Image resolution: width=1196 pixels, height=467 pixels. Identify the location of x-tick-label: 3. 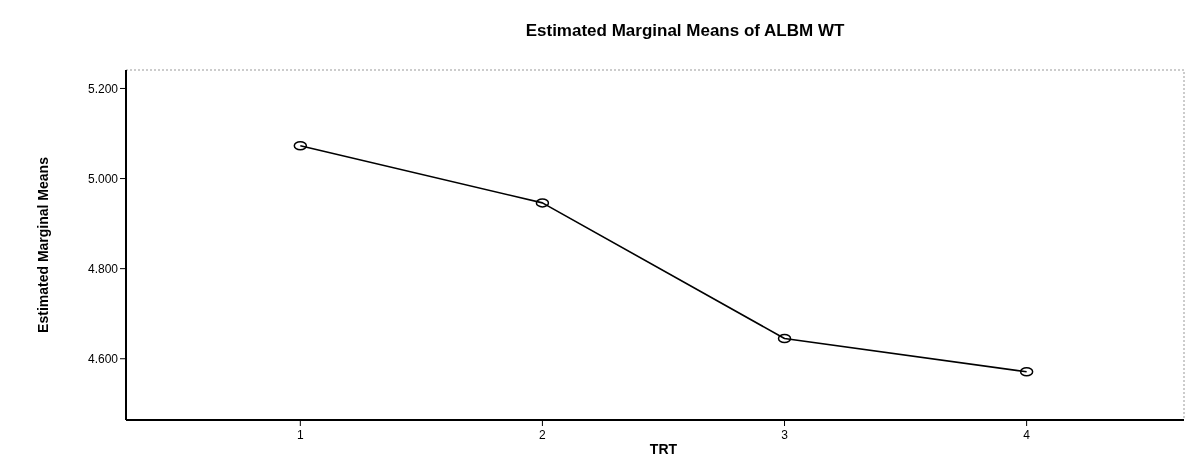
(785, 435).